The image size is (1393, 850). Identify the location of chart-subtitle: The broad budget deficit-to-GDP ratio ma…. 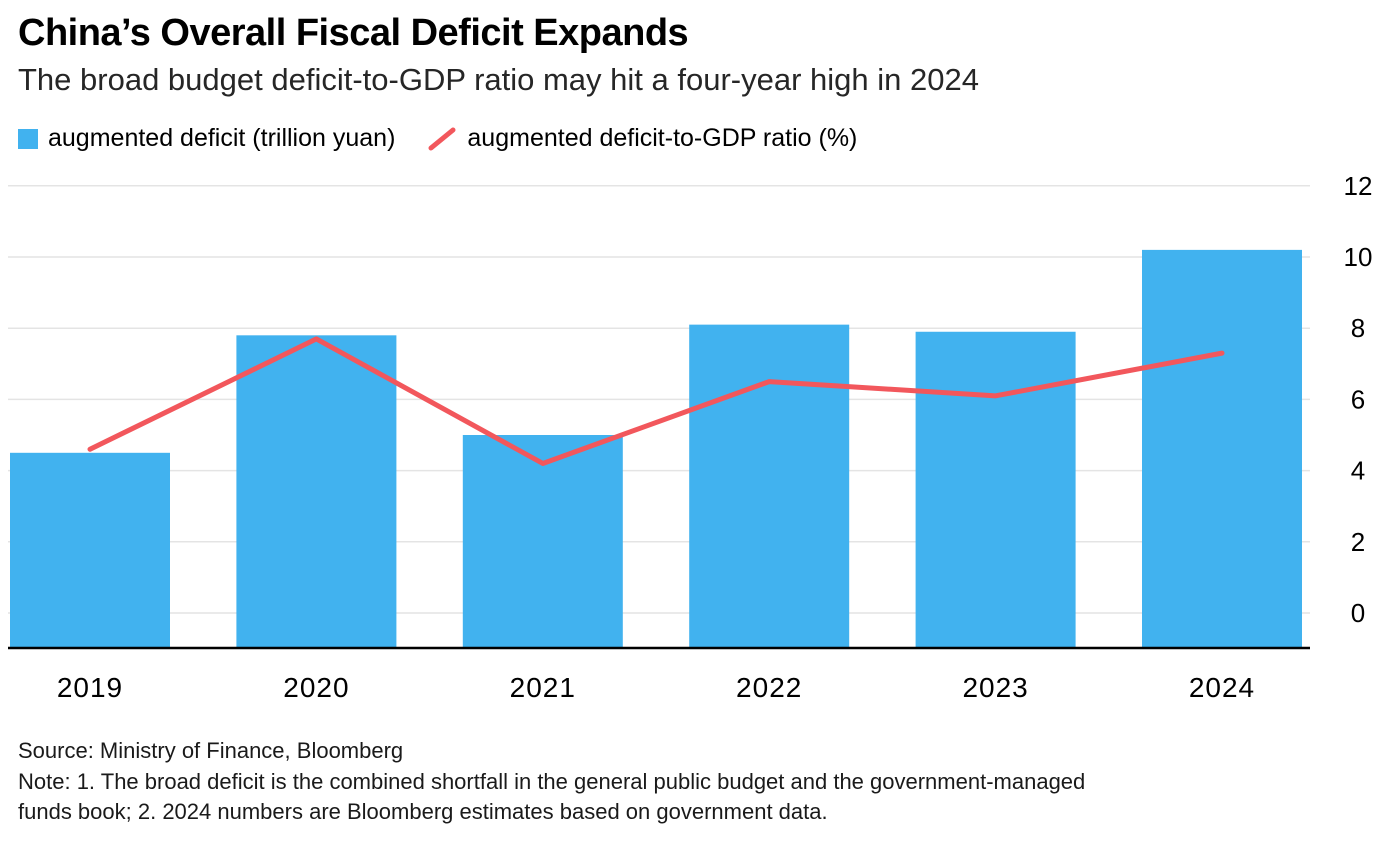
(498, 79).